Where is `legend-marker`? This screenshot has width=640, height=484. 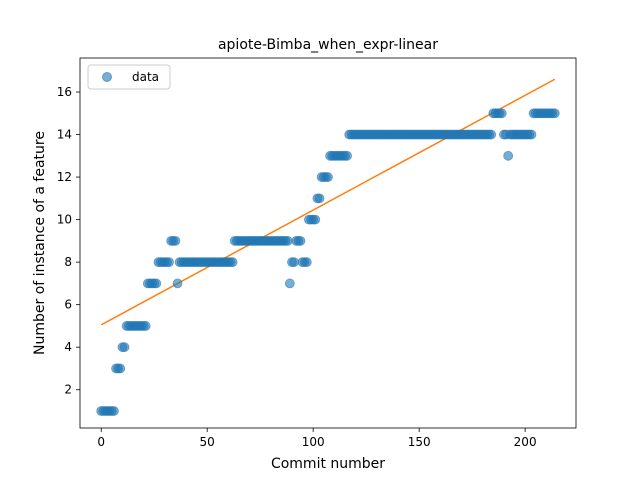 legend-marker is located at coordinates (107, 77).